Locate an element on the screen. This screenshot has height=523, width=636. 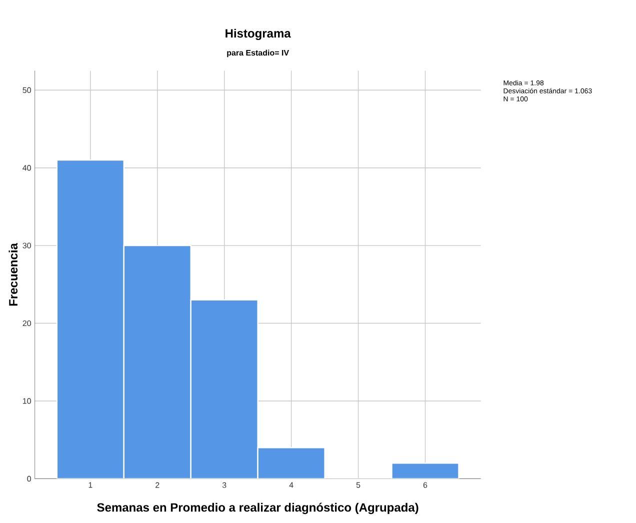
x-tick-label: 4 is located at coordinates (291, 485).